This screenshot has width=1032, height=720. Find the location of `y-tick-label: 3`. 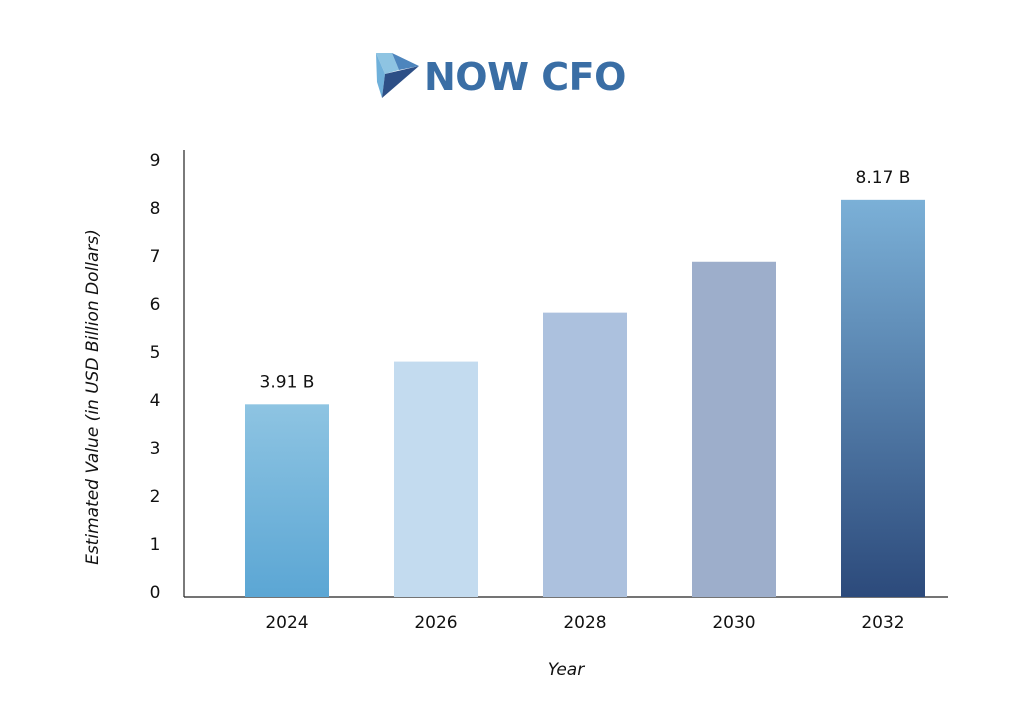

y-tick-label: 3 is located at coordinates (155, 449).